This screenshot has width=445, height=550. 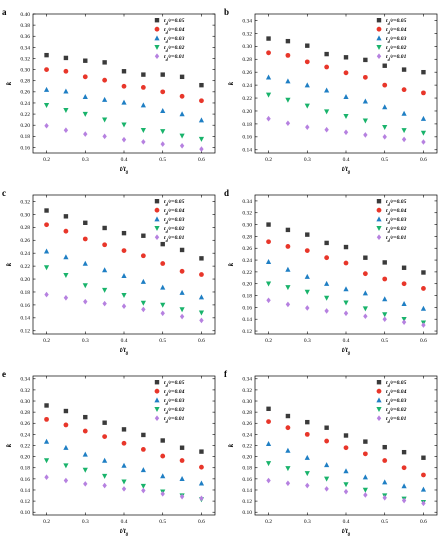 What do you see at coordinates (25, 15) in the screenshot?
I see `y-tick-label: 0.40` at bounding box center [25, 15].